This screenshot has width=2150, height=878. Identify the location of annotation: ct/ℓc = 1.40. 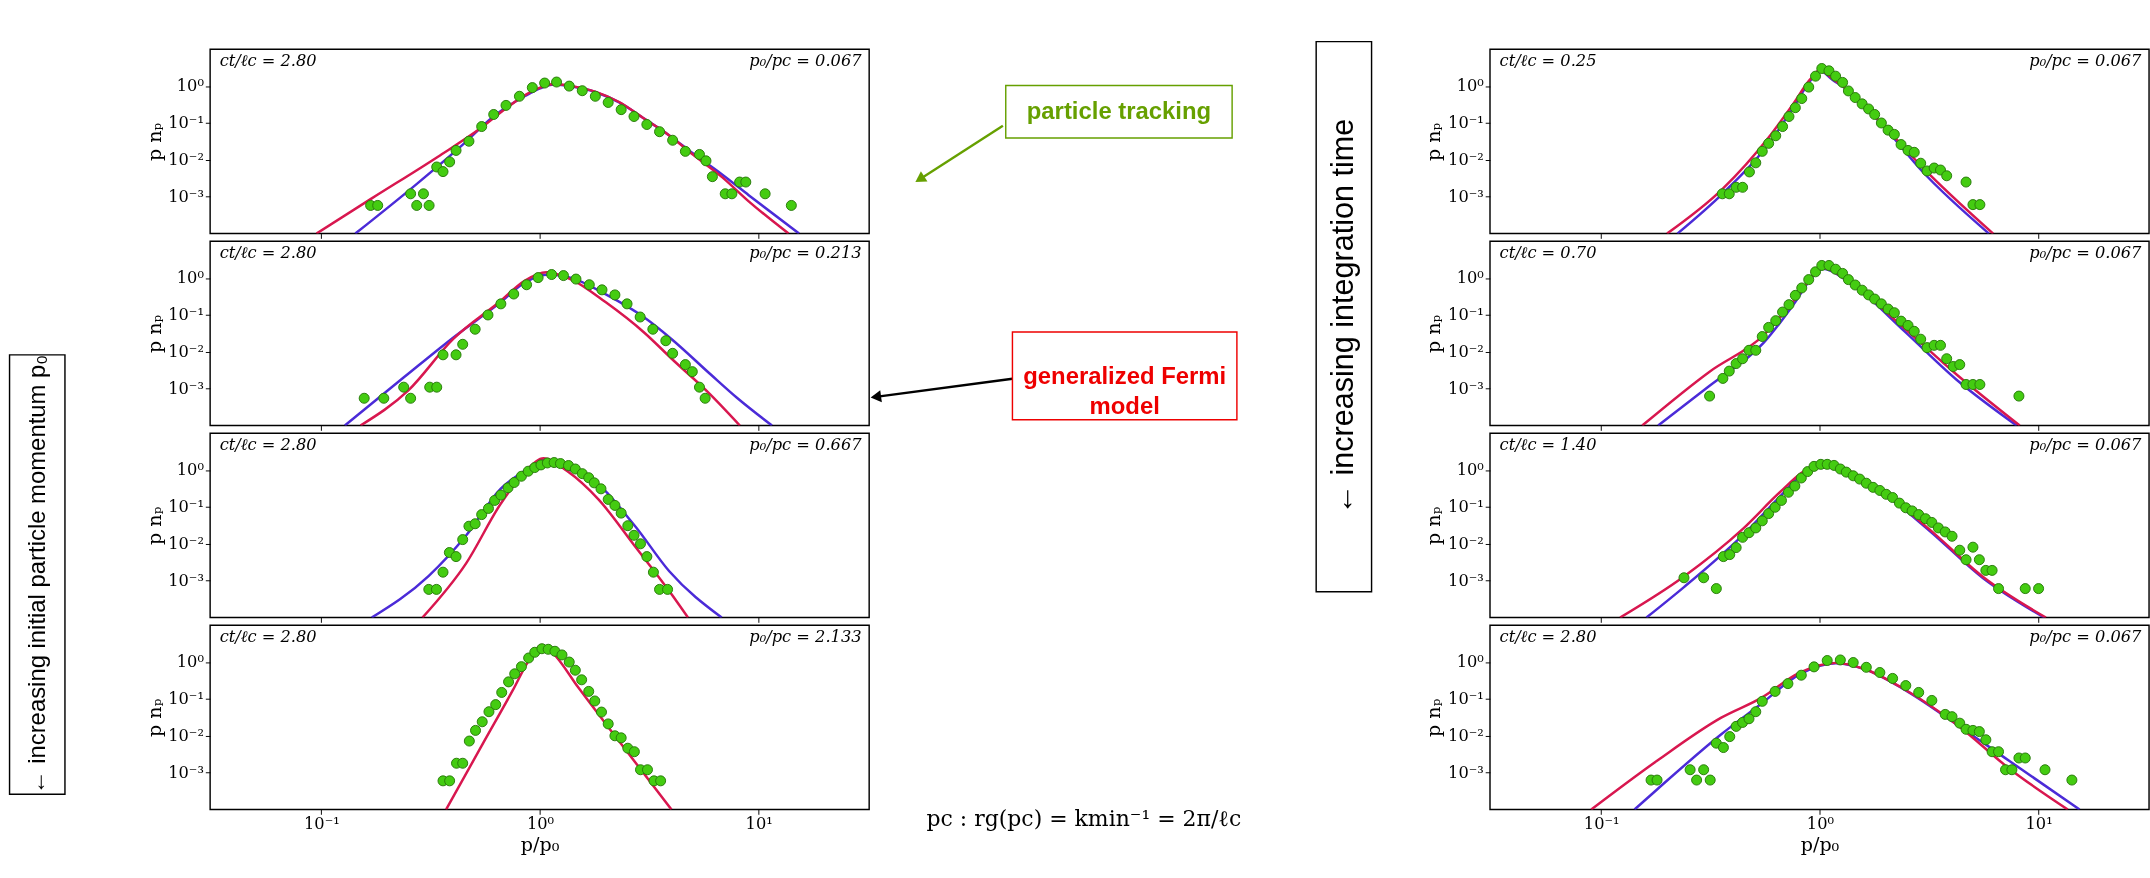
(1548, 445).